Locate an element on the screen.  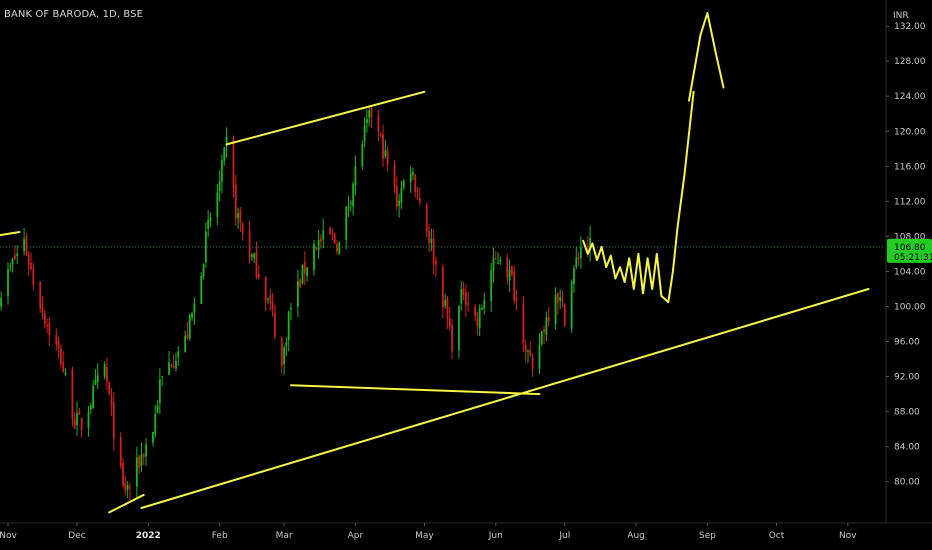
chart-title: BANK OF BARODA, 1D, BSE is located at coordinates (74, 14).